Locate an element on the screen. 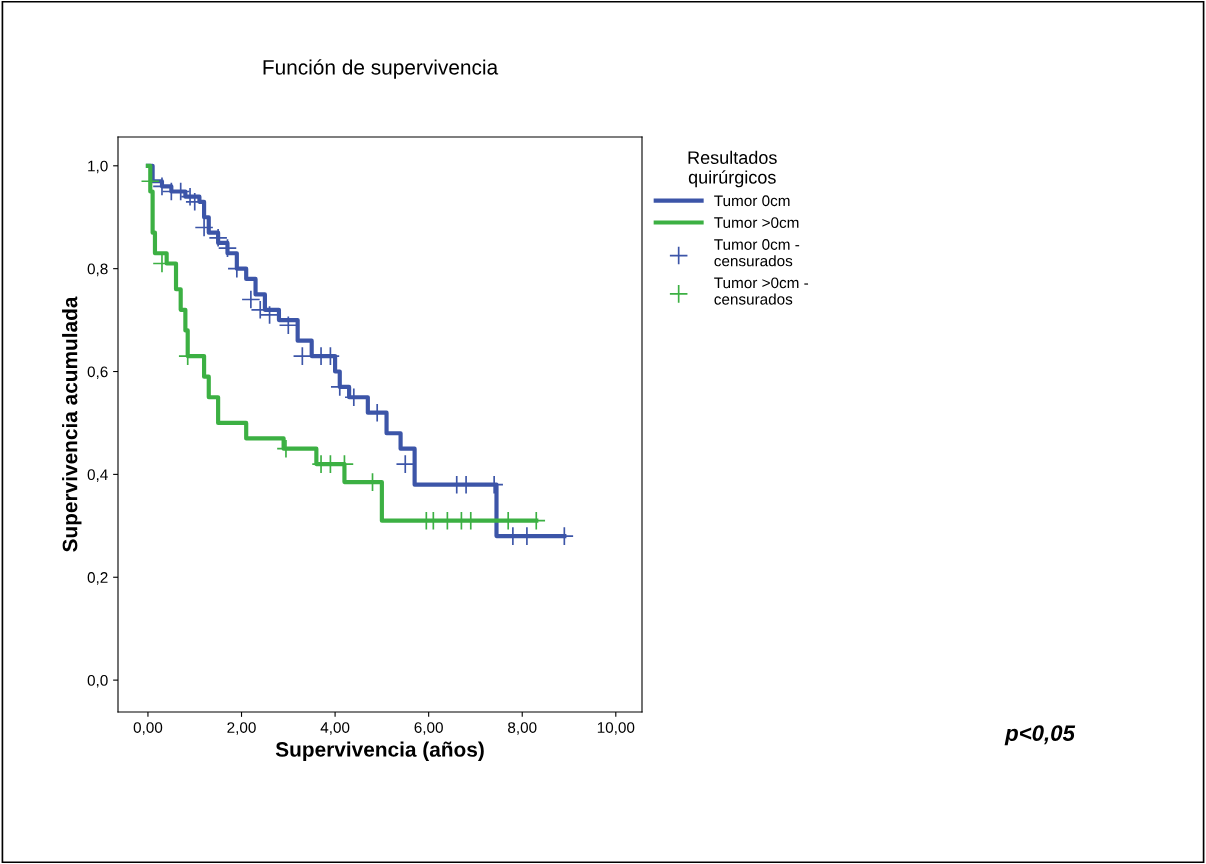 Image resolution: width=1206 pixels, height=864 pixels. legend-title: Resultados quirúrgicos is located at coordinates (732, 169).